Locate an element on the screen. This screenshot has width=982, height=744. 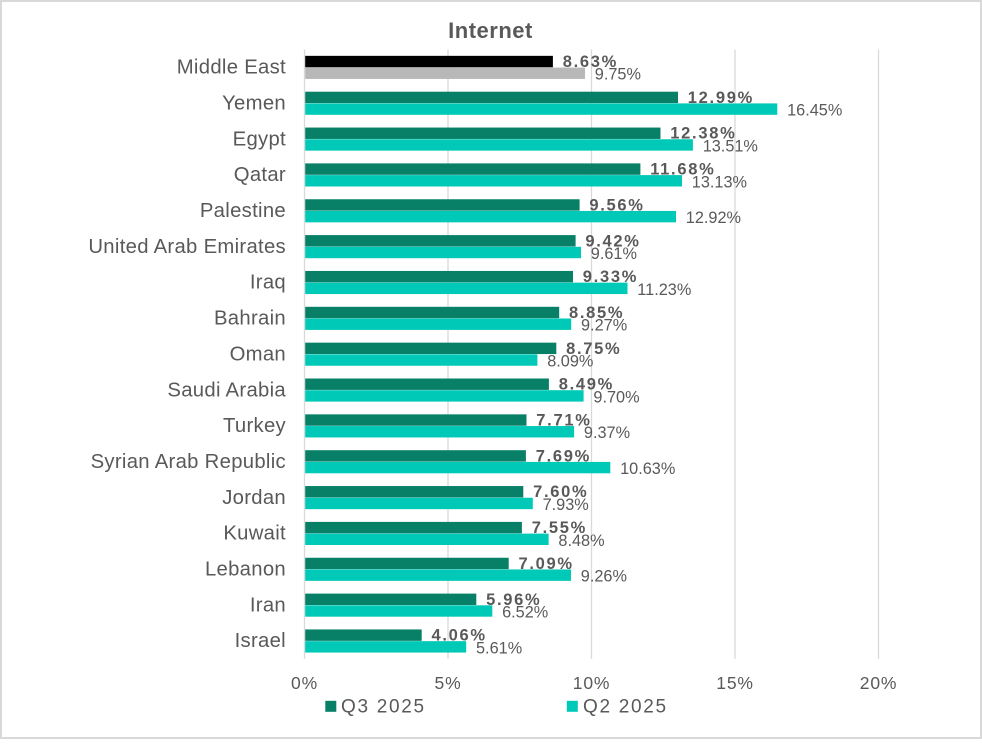
svg-text: Lebanon is located at coordinates (245, 570).